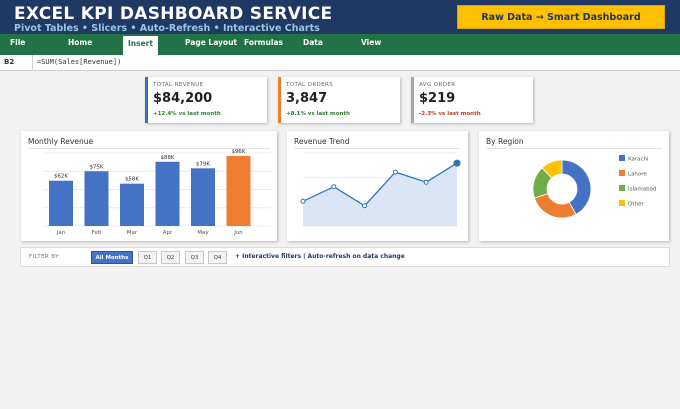 The width and height of the screenshot is (680, 409). Describe the element at coordinates (318, 114) in the screenshot. I see `kpi-delta: +8.1% vs last month` at that location.